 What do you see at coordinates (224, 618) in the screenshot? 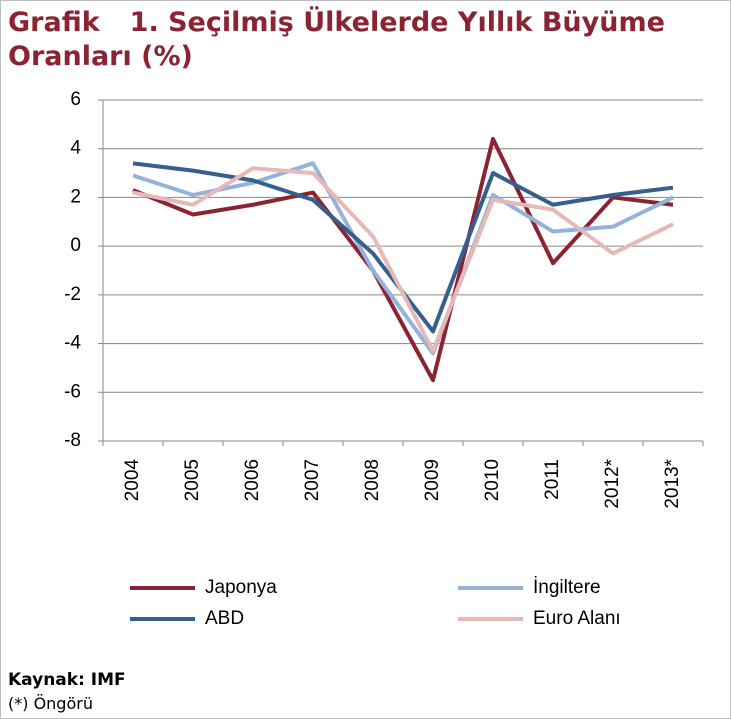
I see `legend-label: ABD` at bounding box center [224, 618].